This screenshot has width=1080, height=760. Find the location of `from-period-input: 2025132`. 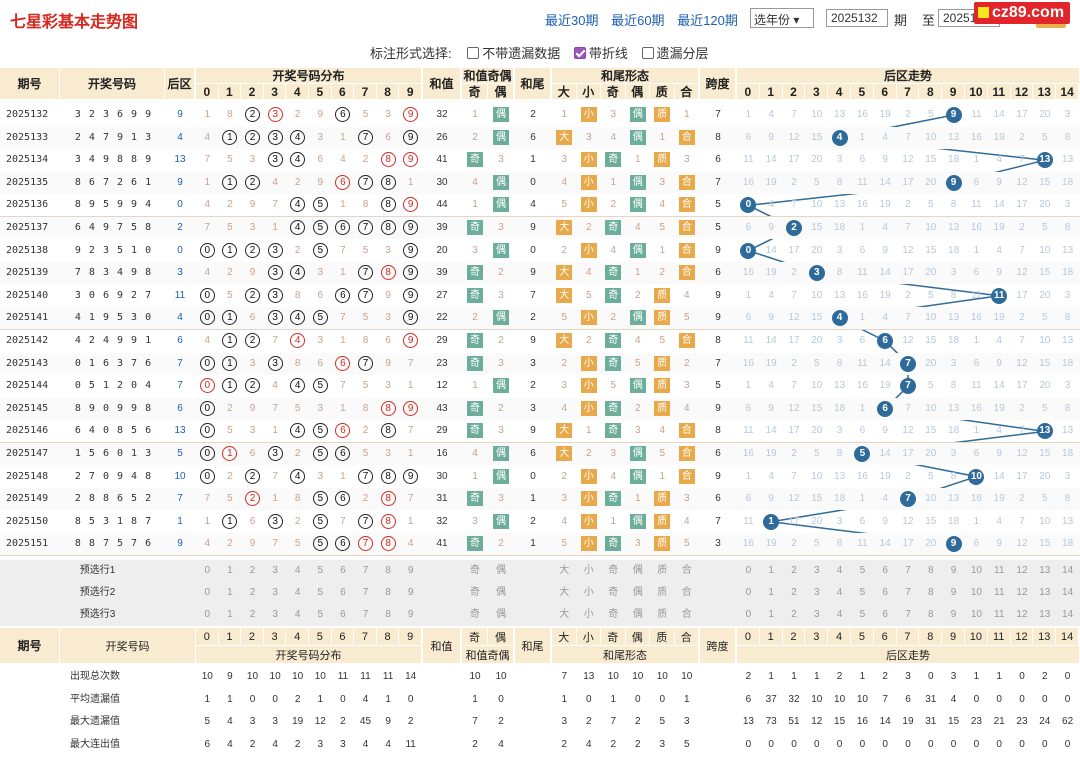

from-period-input: 2025132 is located at coordinates (857, 18).